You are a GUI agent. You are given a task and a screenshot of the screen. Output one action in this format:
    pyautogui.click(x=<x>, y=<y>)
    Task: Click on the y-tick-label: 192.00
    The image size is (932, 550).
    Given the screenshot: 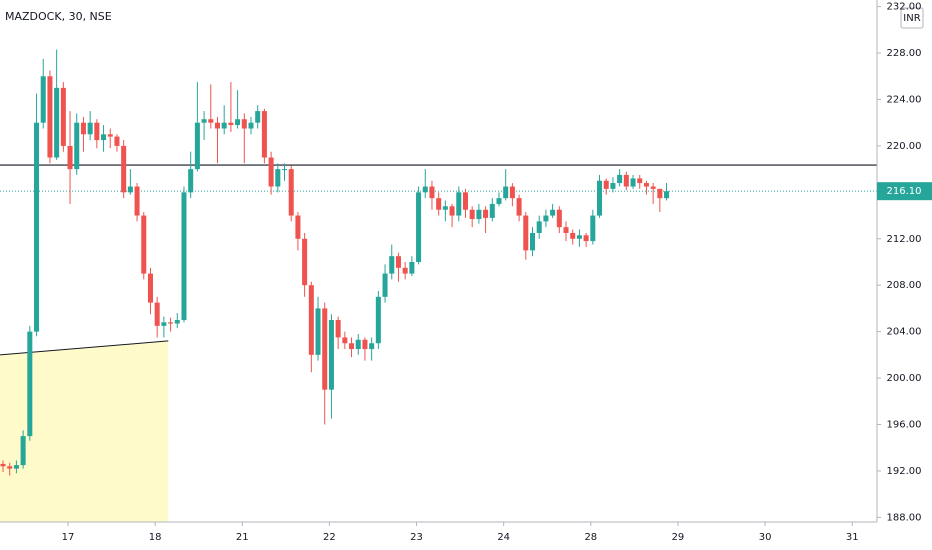 What is the action you would take?
    pyautogui.click(x=904, y=471)
    